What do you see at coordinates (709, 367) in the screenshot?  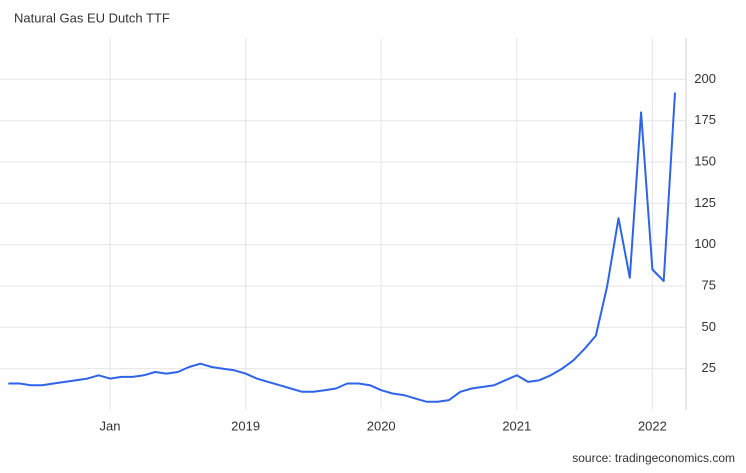 I see `y-tick-label: 25` at bounding box center [709, 367].